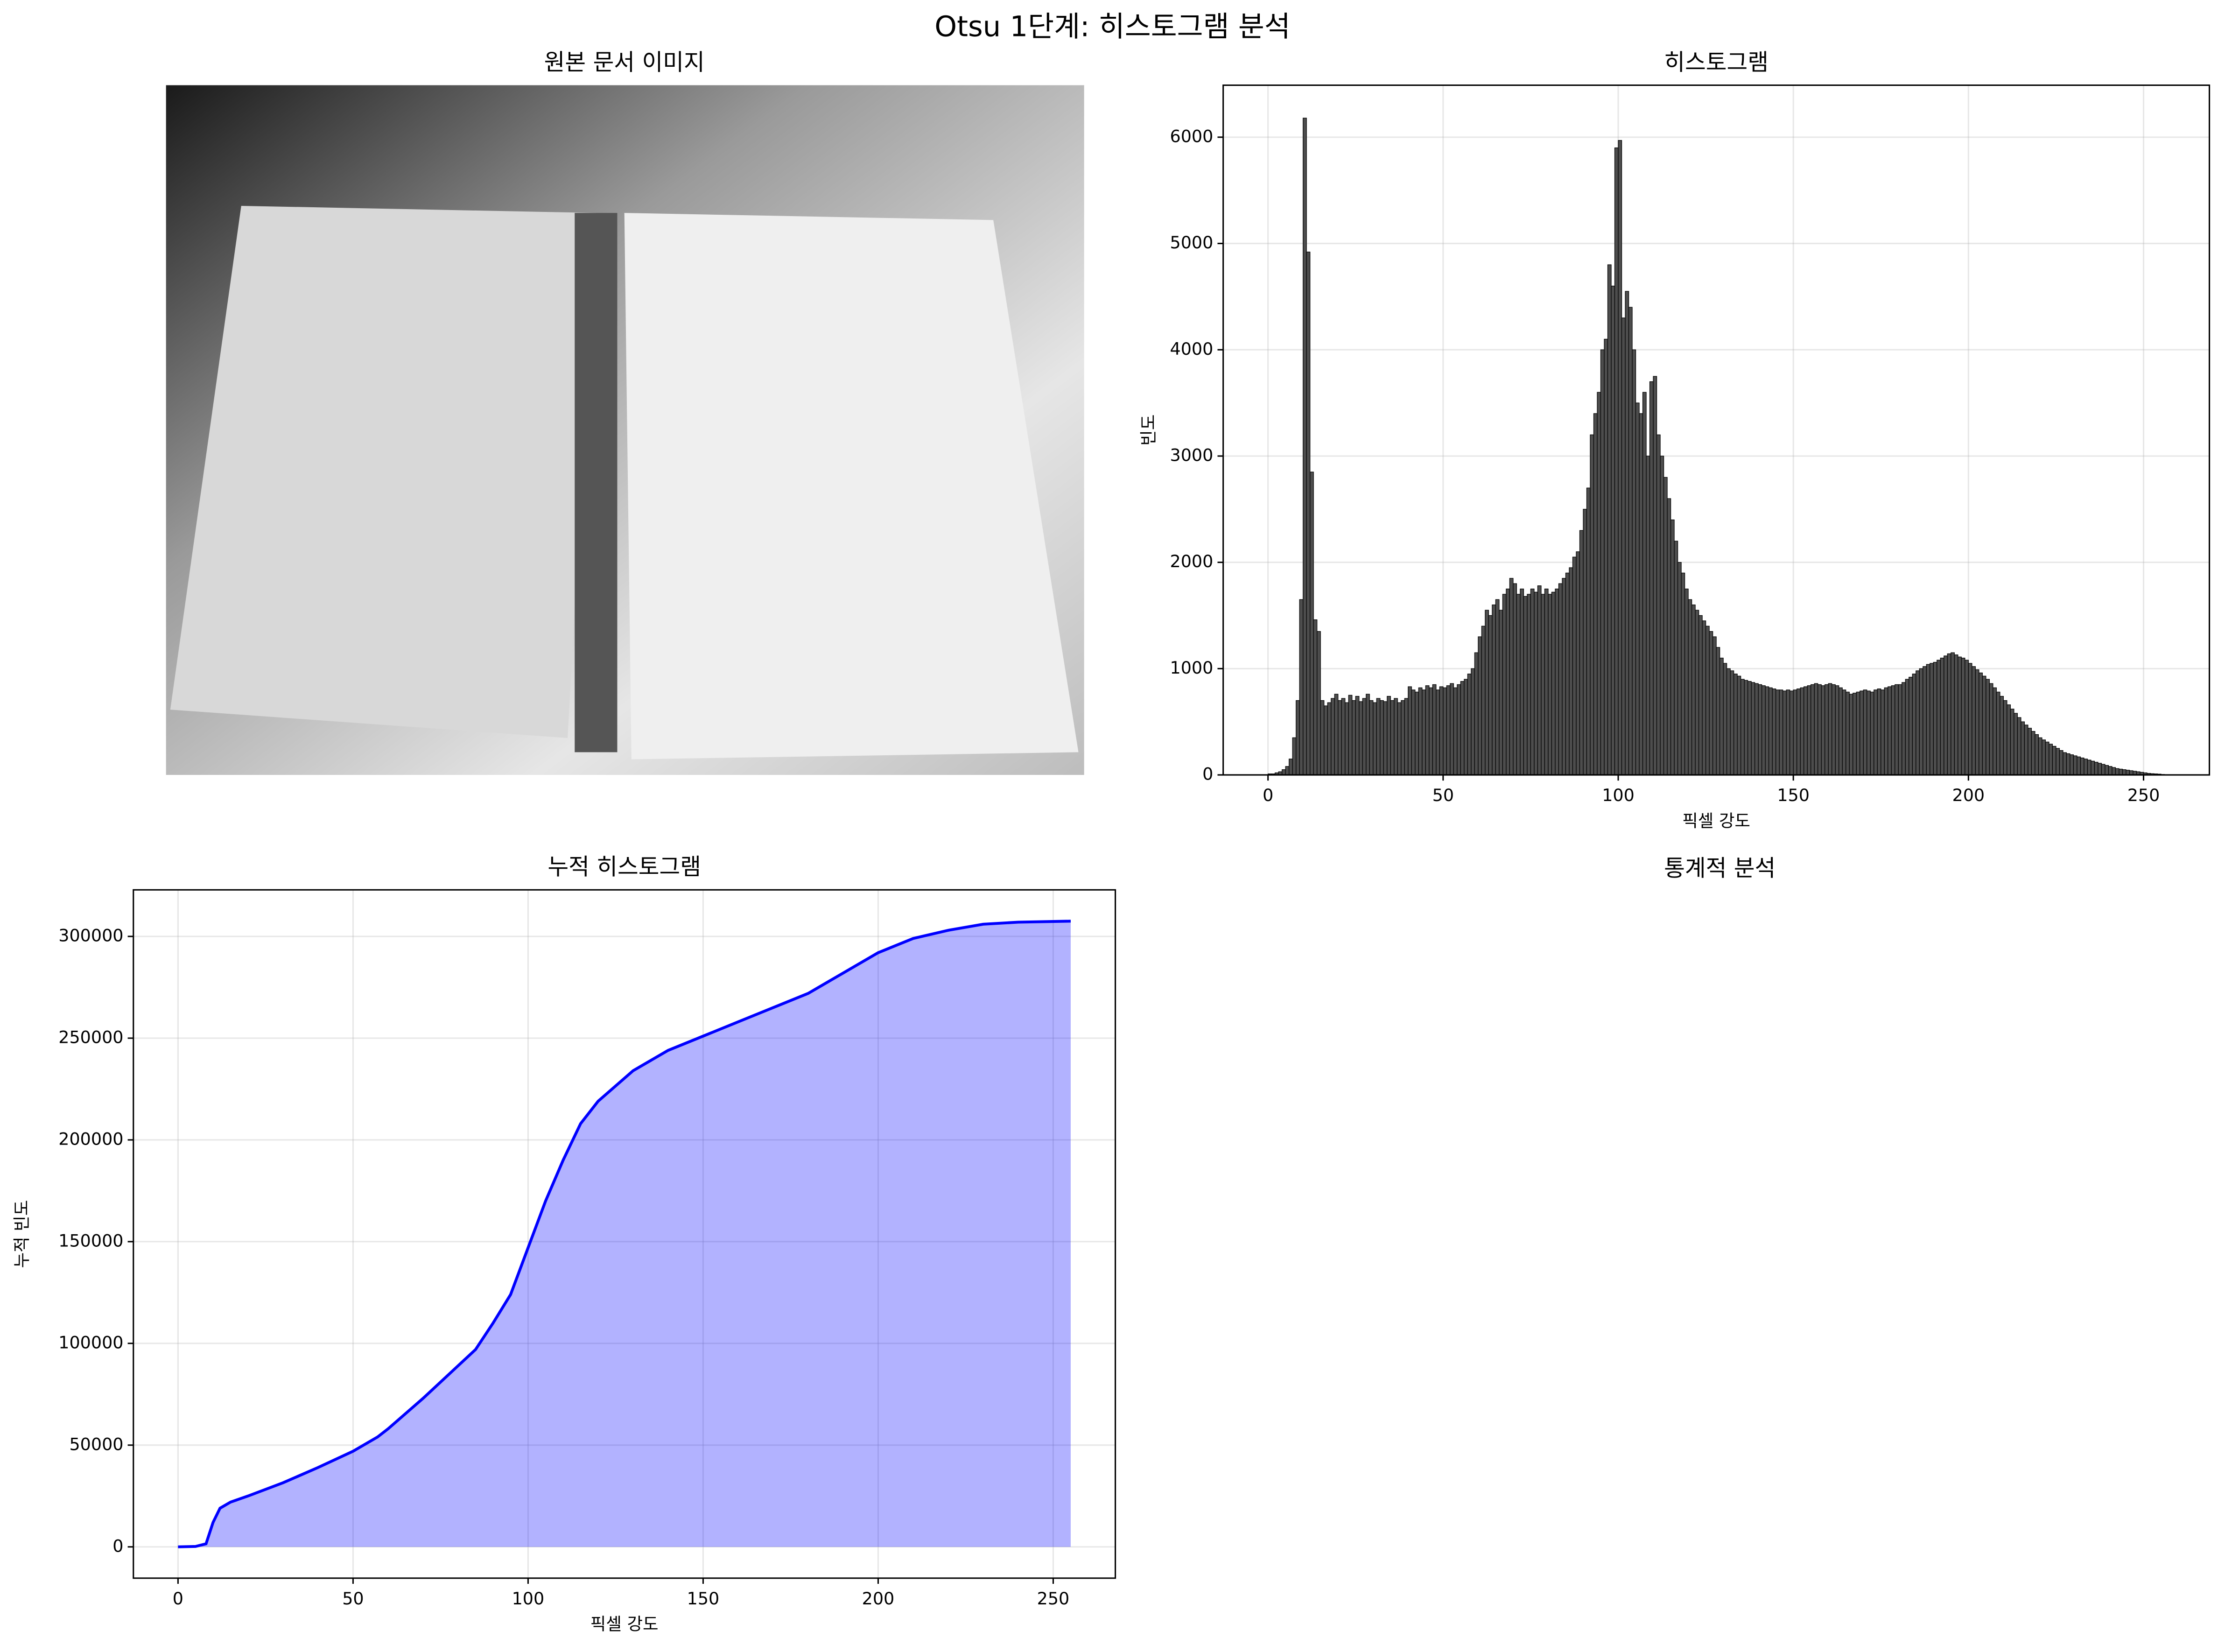 This screenshot has width=2225, height=1652. Describe the element at coordinates (1720, 869) in the screenshot. I see `stats-title: 통계적 분석` at that location.